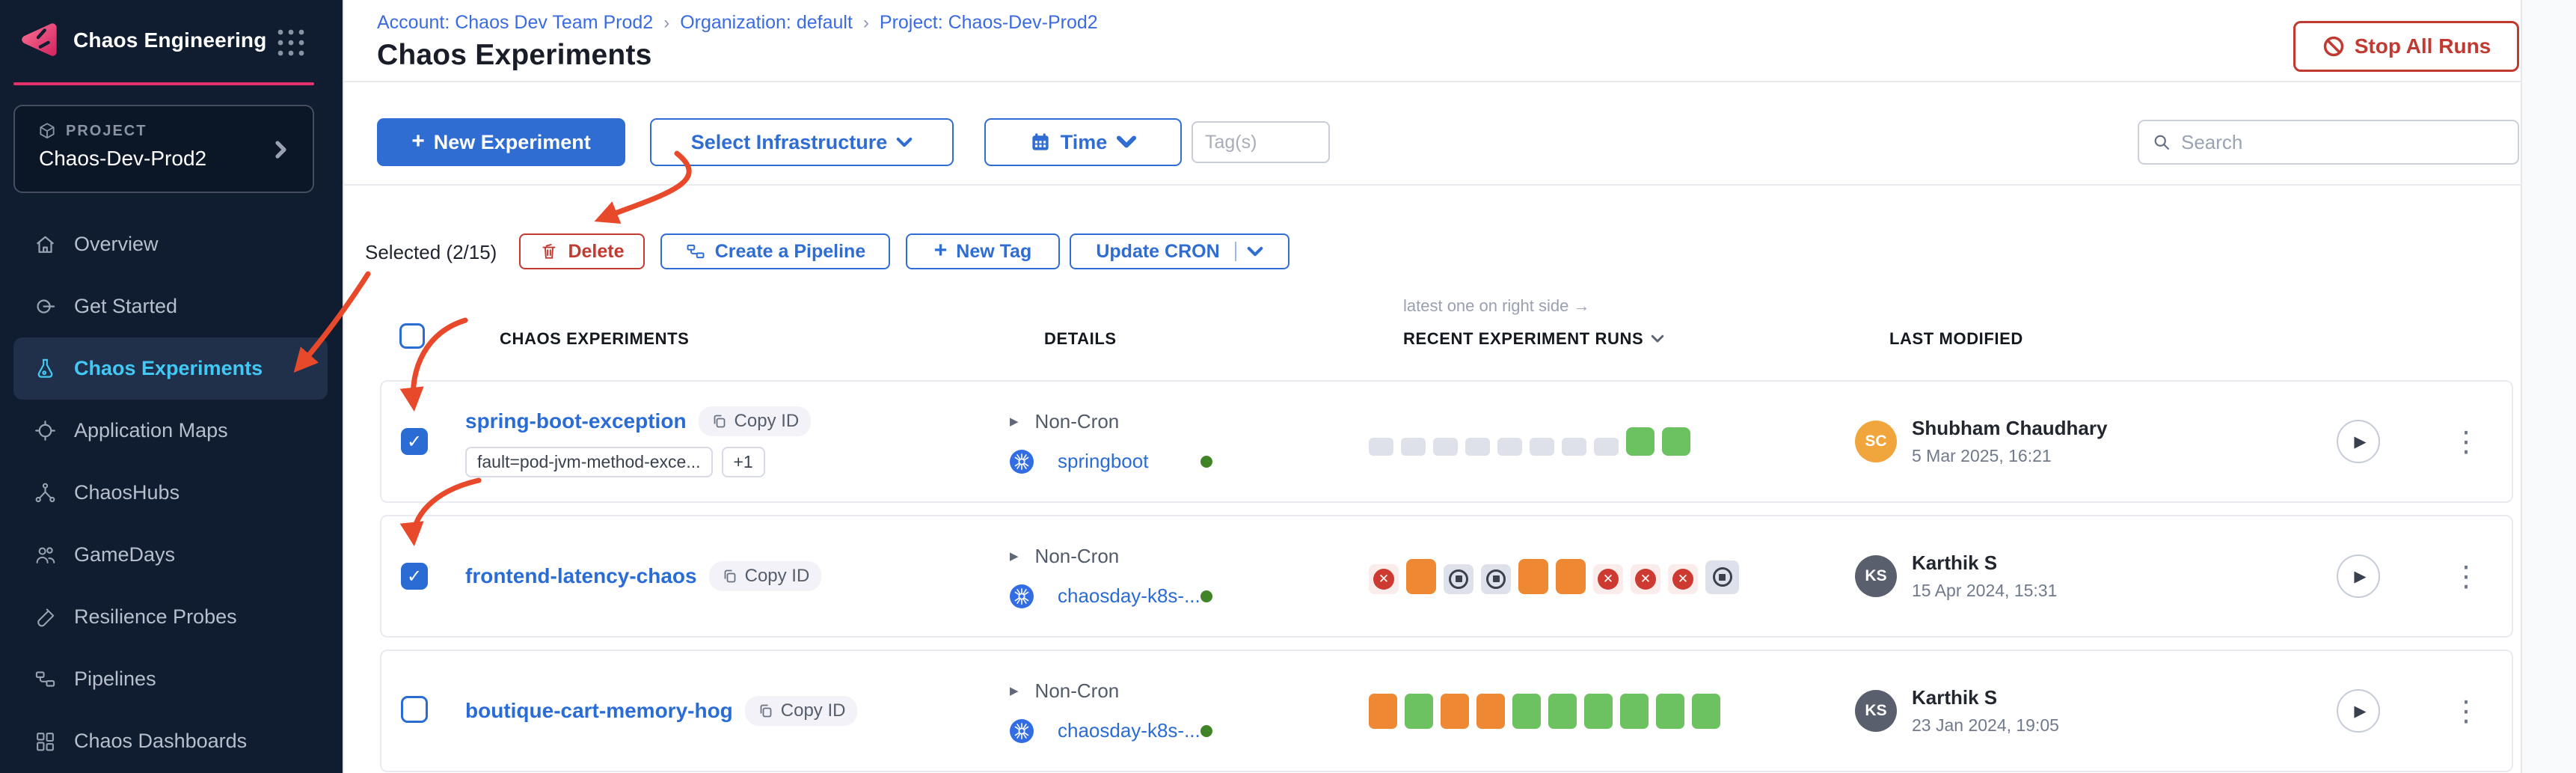 The width and height of the screenshot is (2576, 773). Describe the element at coordinates (1206, 596) in the screenshot. I see `infra-status-dot` at that location.